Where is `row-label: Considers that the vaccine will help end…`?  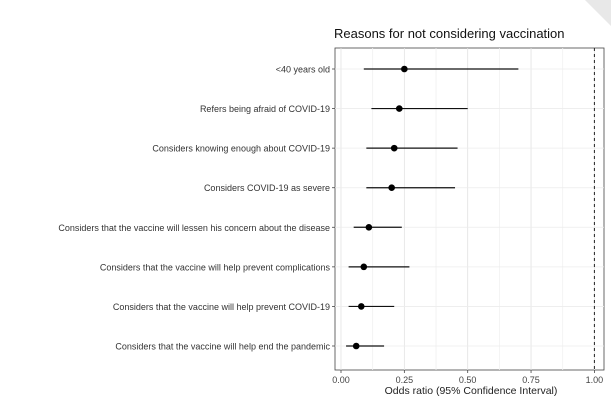
row-label: Considers that the vaccine will help end… is located at coordinates (222, 347).